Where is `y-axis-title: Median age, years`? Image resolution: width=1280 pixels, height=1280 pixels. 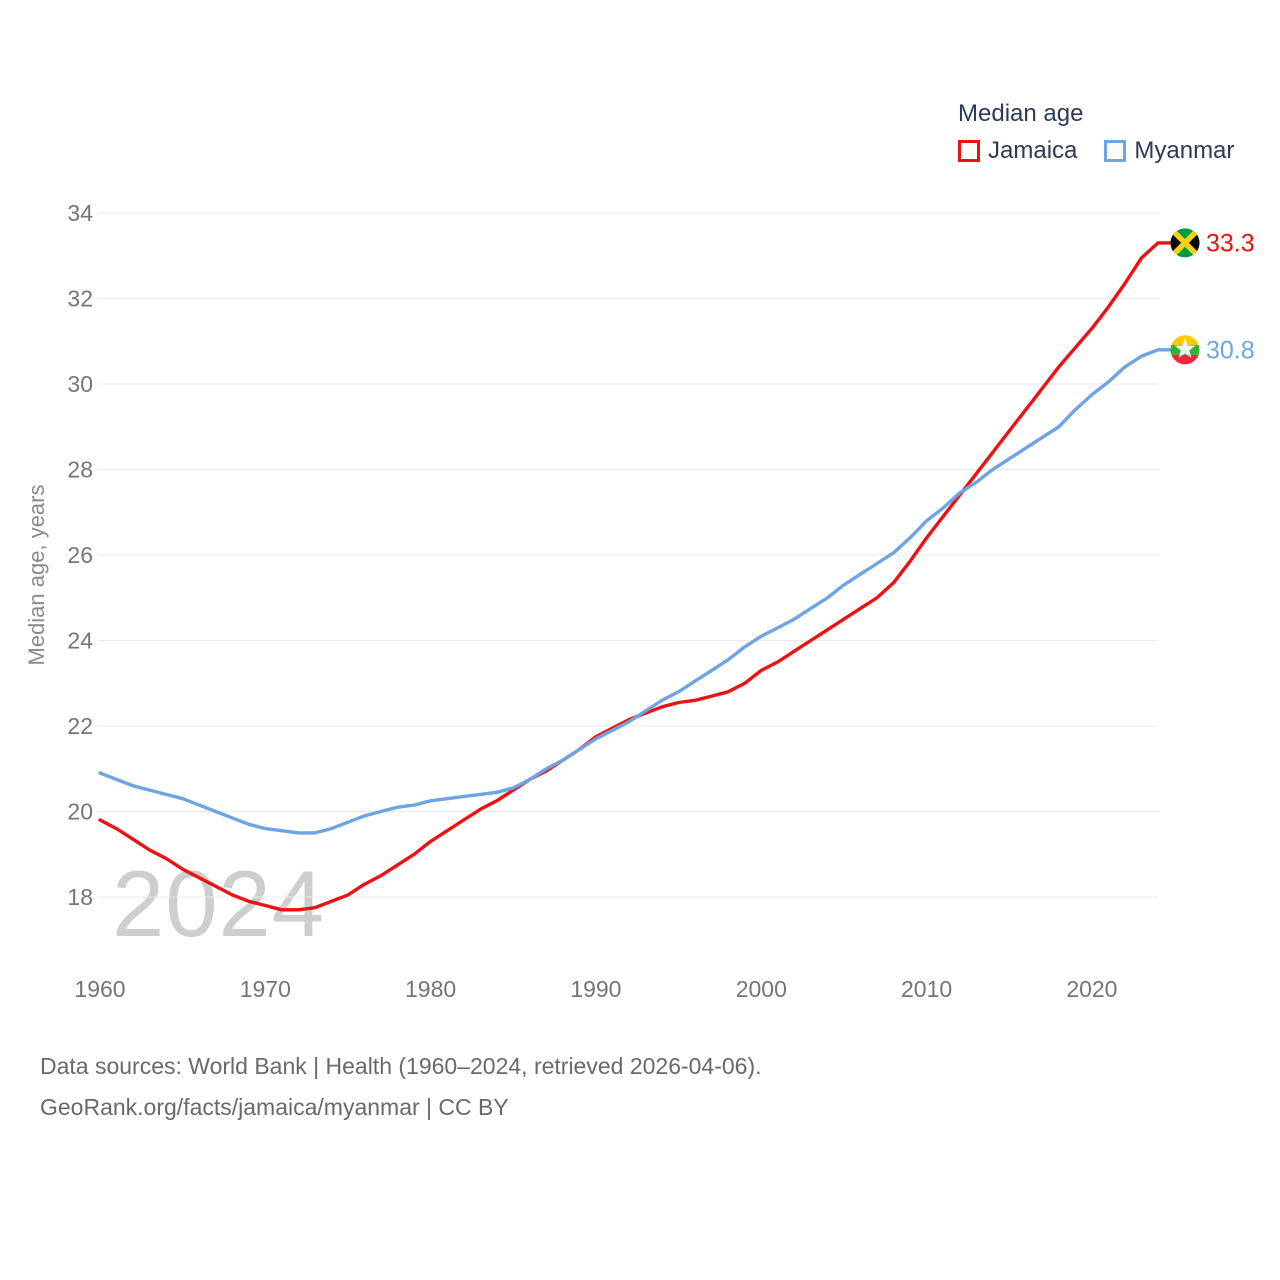
y-axis-title: Median age, years is located at coordinates (36, 575).